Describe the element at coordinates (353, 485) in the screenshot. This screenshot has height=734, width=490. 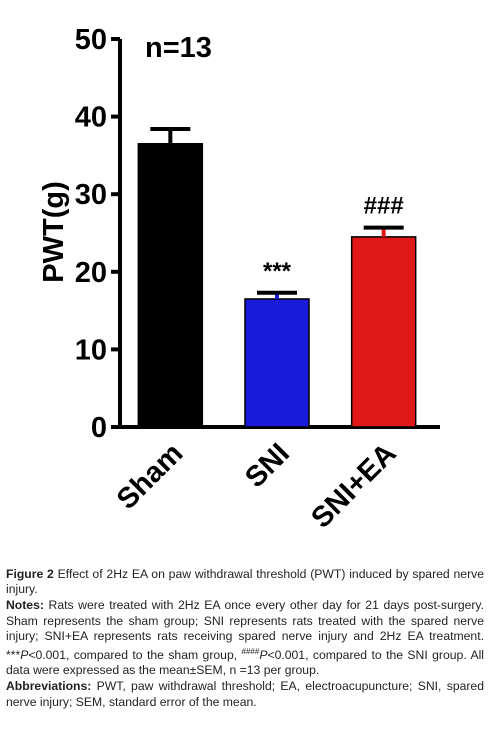
I see `x-tick-label: SNI+EA` at that location.